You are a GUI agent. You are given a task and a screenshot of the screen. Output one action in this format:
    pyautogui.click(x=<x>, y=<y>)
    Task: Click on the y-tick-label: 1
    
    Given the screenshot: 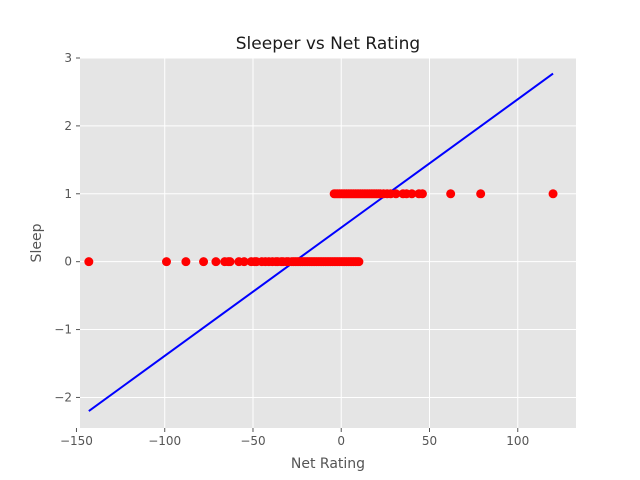 What is the action you would take?
    pyautogui.click(x=68, y=194)
    